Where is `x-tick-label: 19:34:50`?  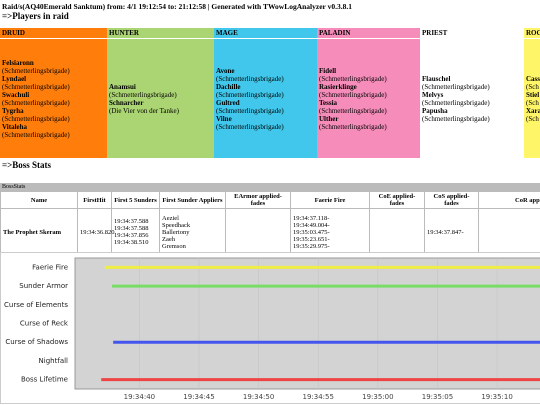
x-tick-label: 19:34:50 is located at coordinates (258, 397).